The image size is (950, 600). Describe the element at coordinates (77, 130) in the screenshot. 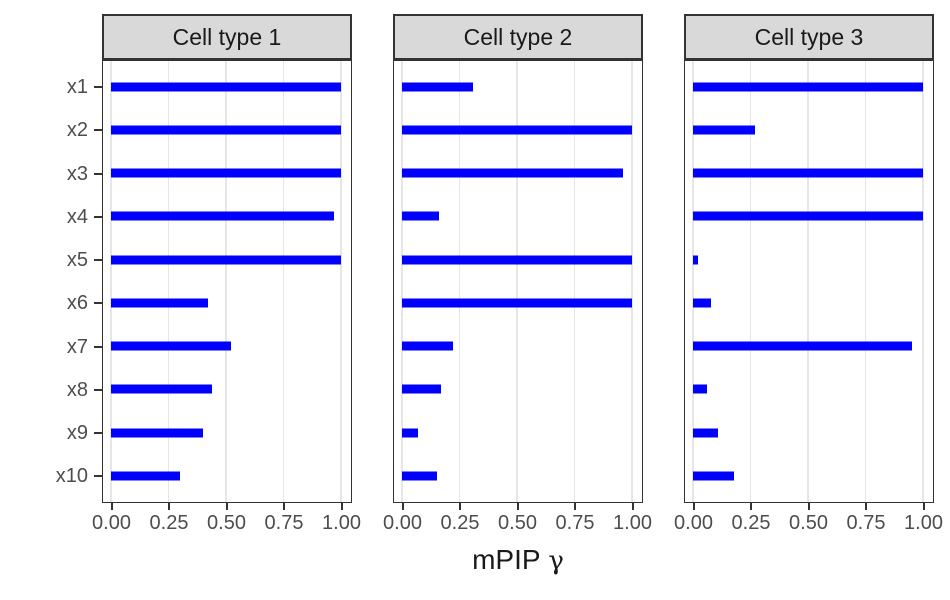

I see `y-tick-label-x2: x2` at that location.